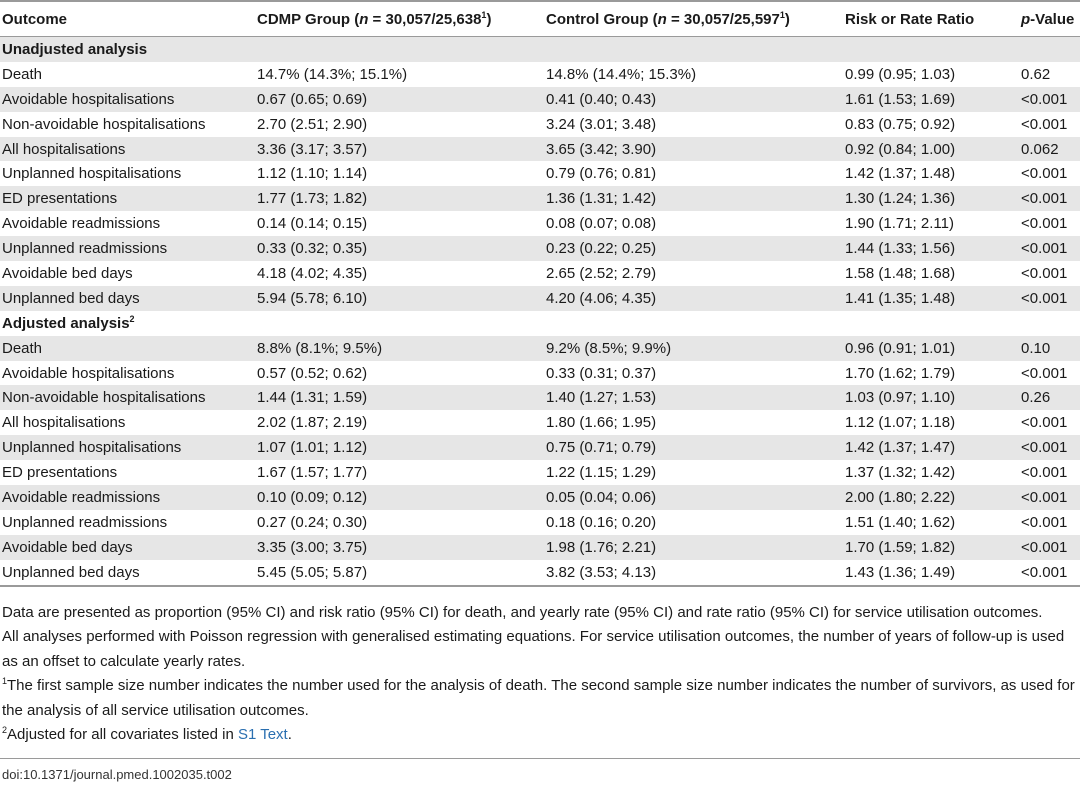 The width and height of the screenshot is (1080, 800). What do you see at coordinates (693, 448) in the screenshot?
I see `cell-control: 0.75 (0.71; 0.79)` at bounding box center [693, 448].